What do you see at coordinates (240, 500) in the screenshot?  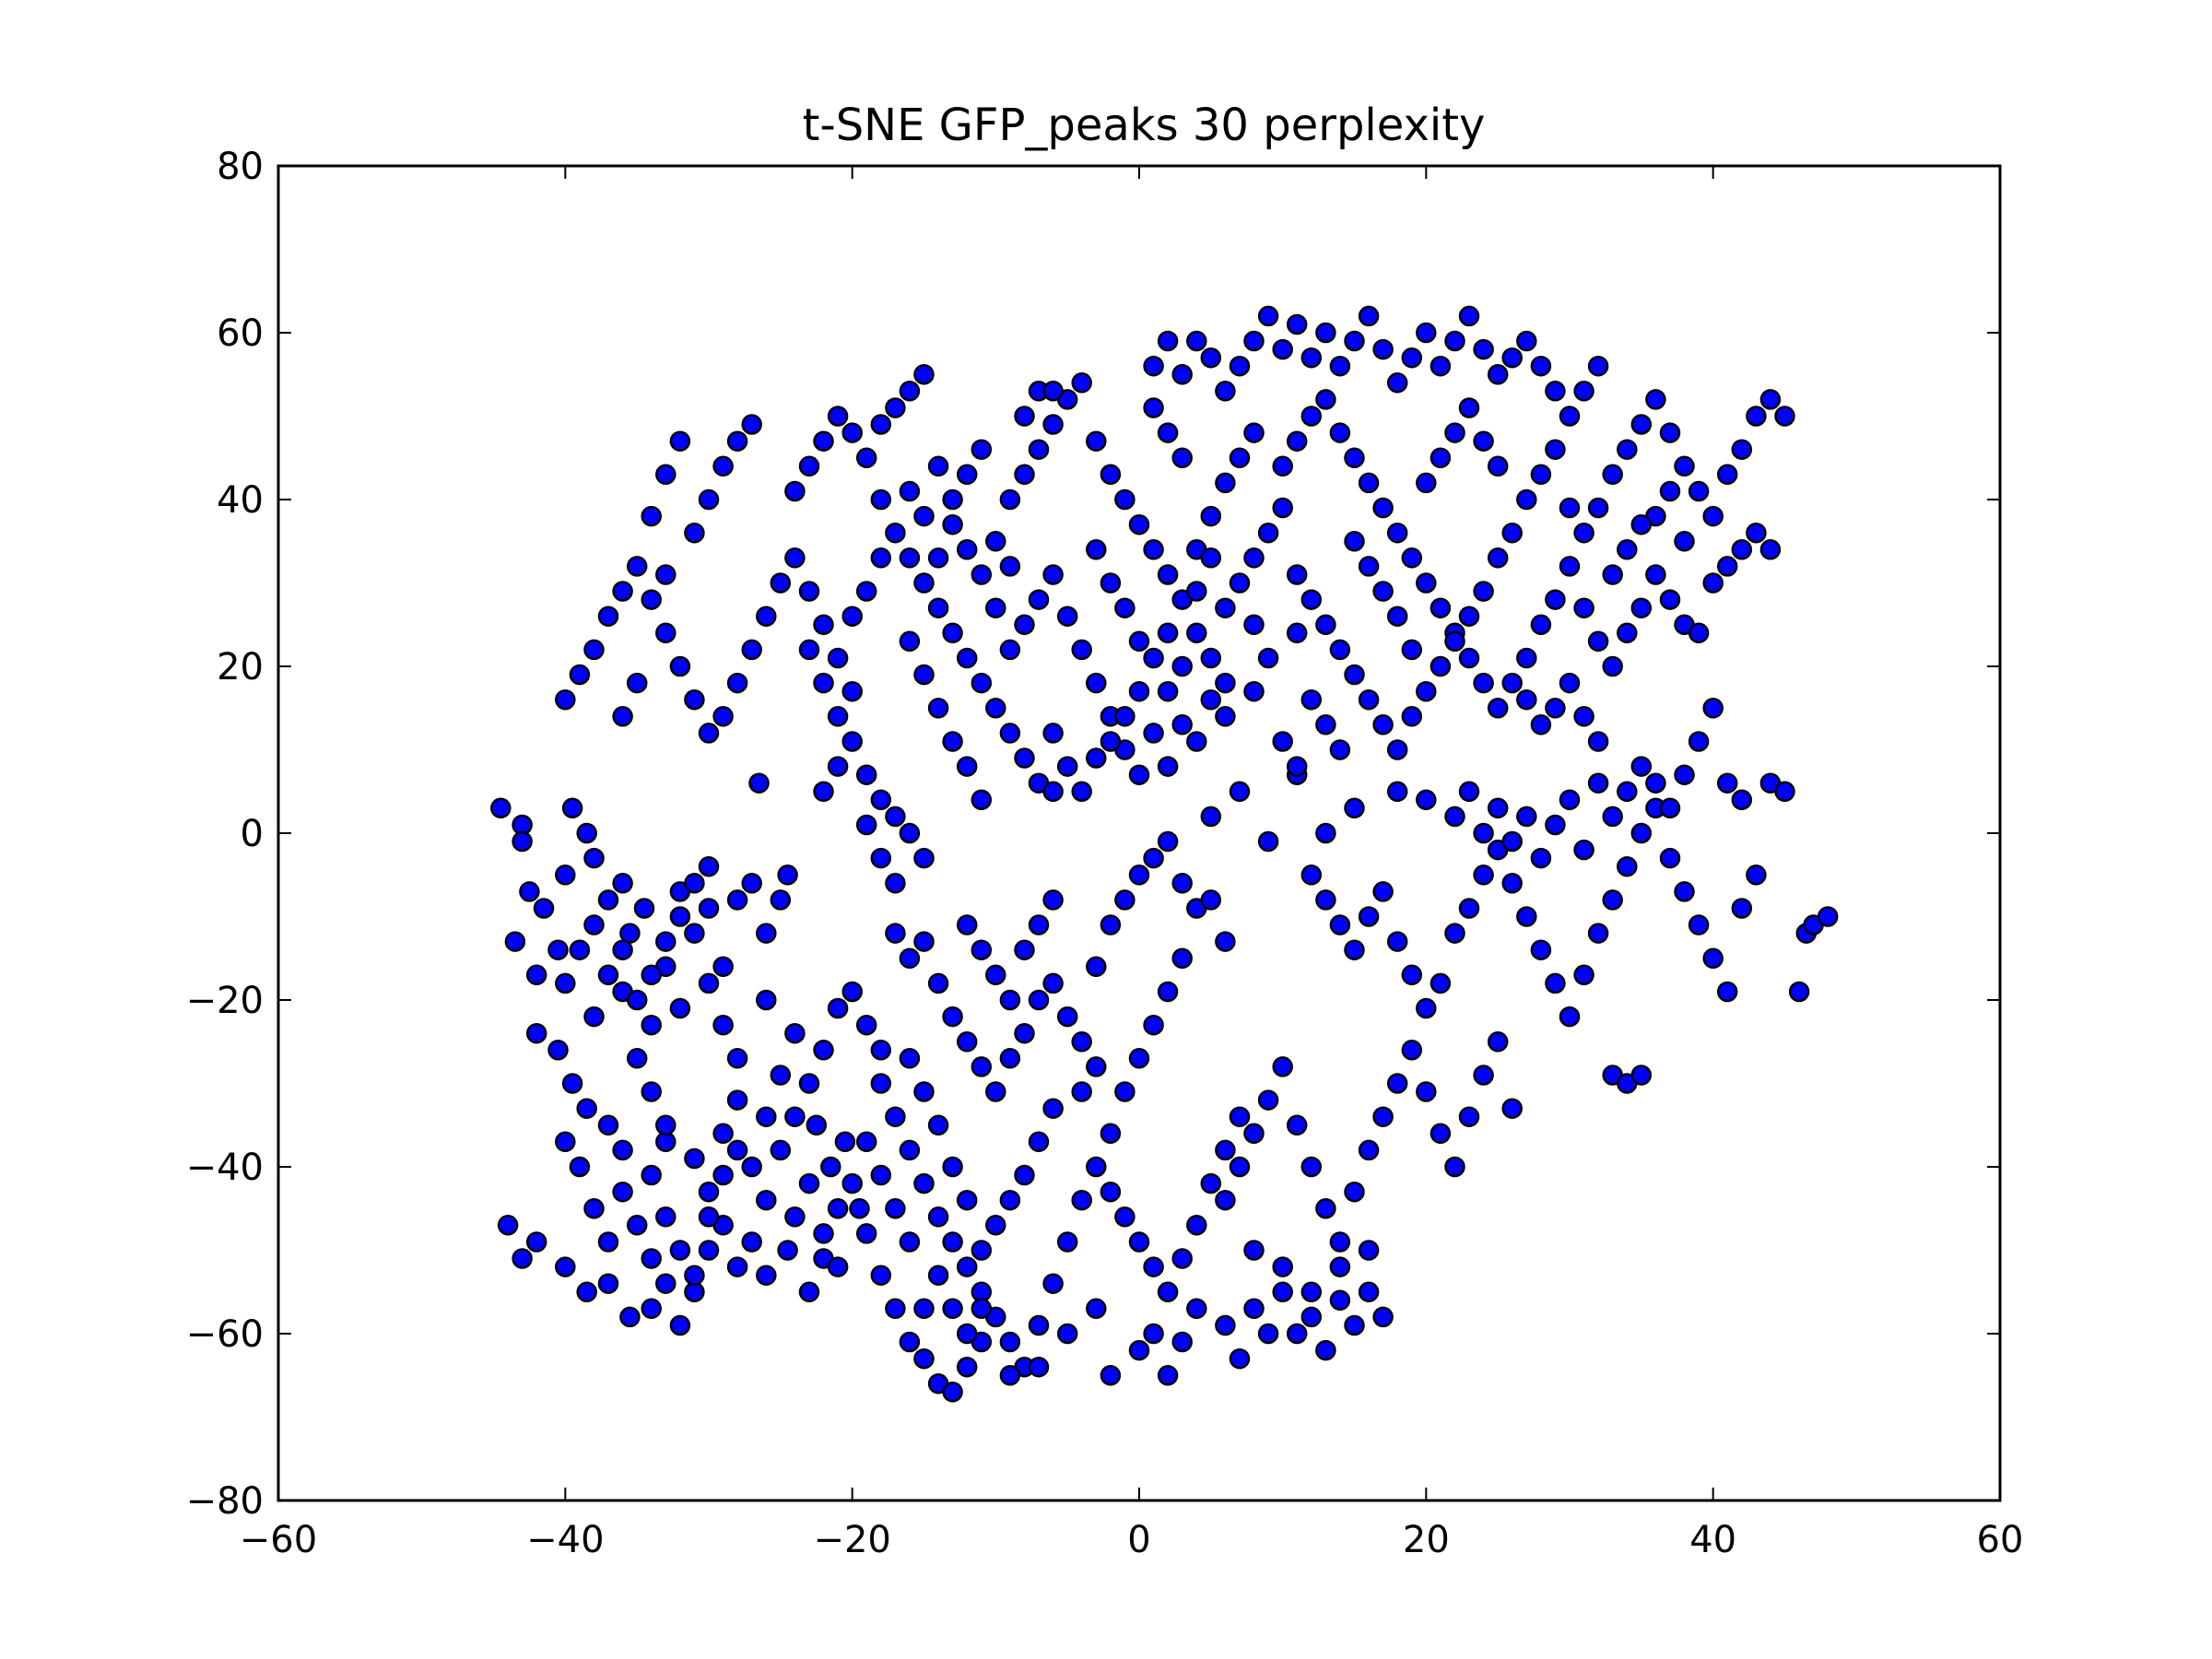 I see `y-tick-label: 40` at bounding box center [240, 500].